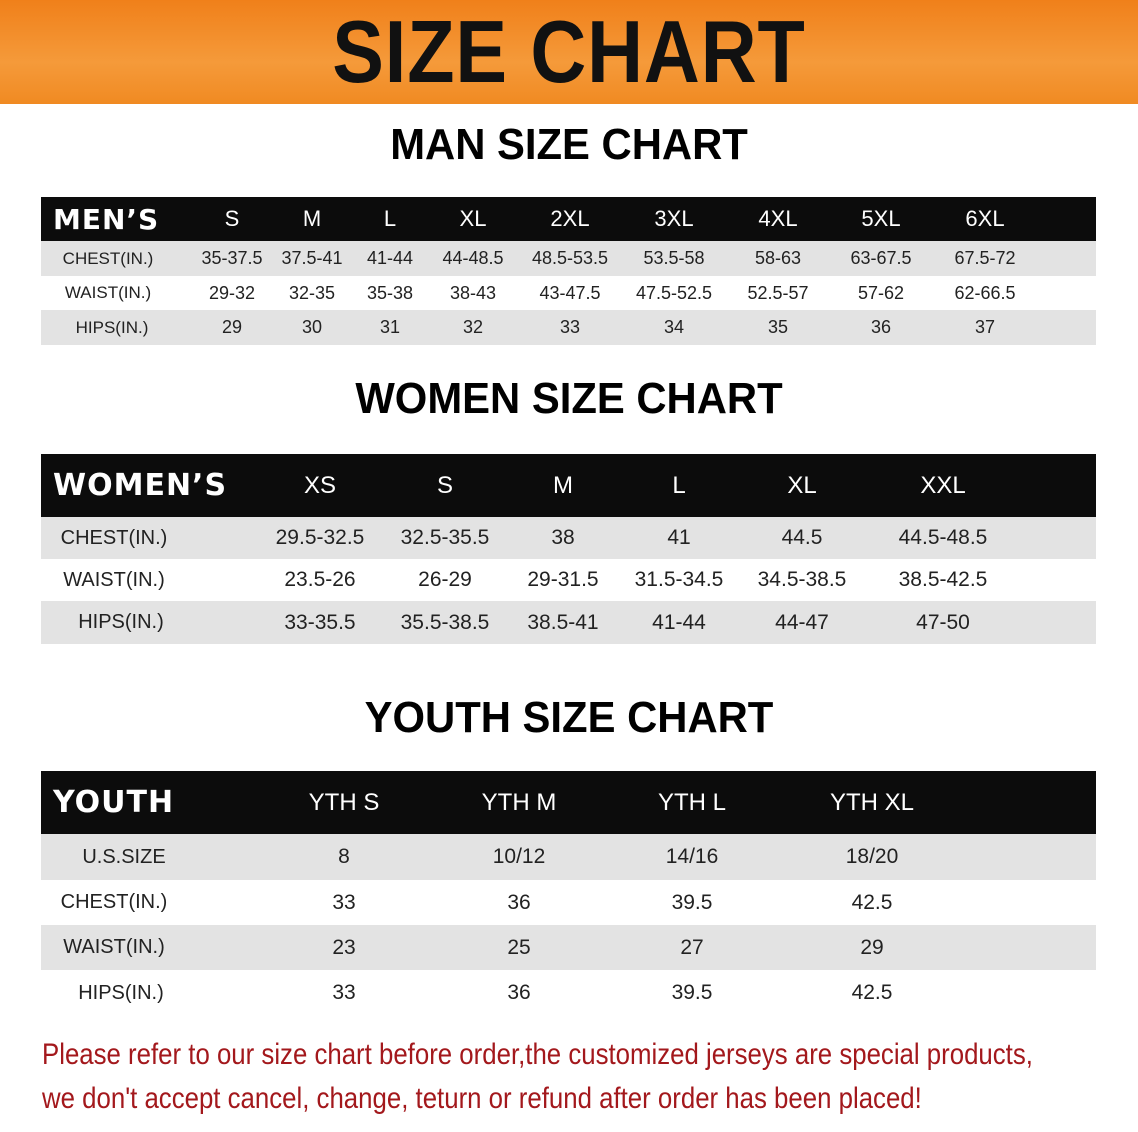  I want to click on table-row: HIPS(IN.) 33 36 39.5 42.5, so click(568, 993).